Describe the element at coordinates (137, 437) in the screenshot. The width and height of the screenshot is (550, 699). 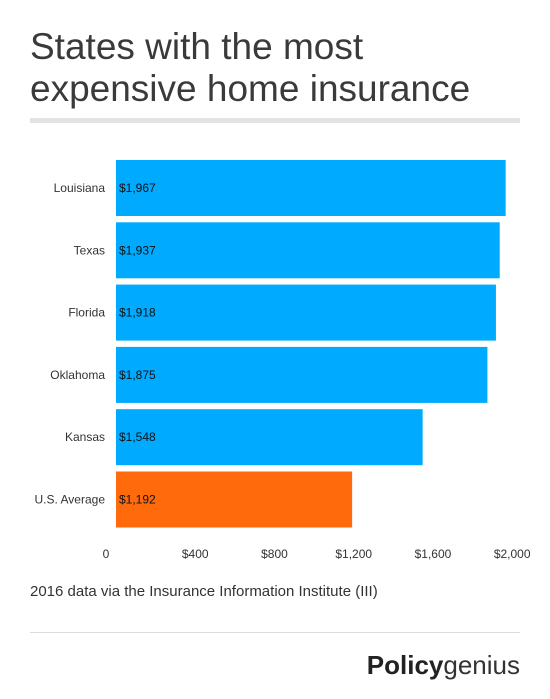
I see `data-label: $1,548` at that location.